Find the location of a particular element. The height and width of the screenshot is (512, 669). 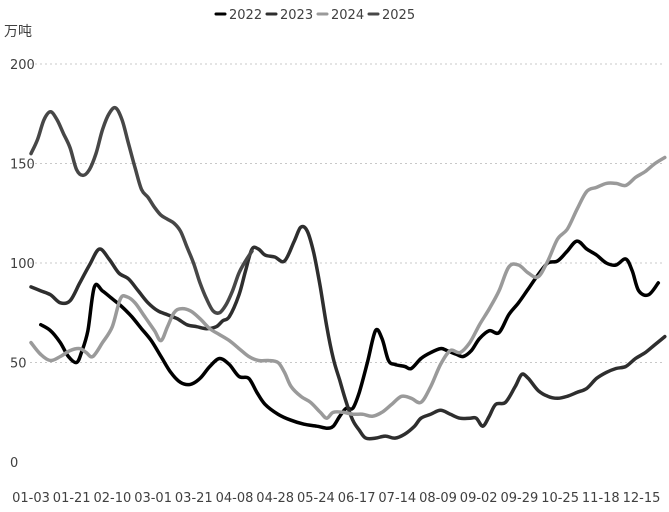

x-tick-label: 04-28 is located at coordinates (275, 498).